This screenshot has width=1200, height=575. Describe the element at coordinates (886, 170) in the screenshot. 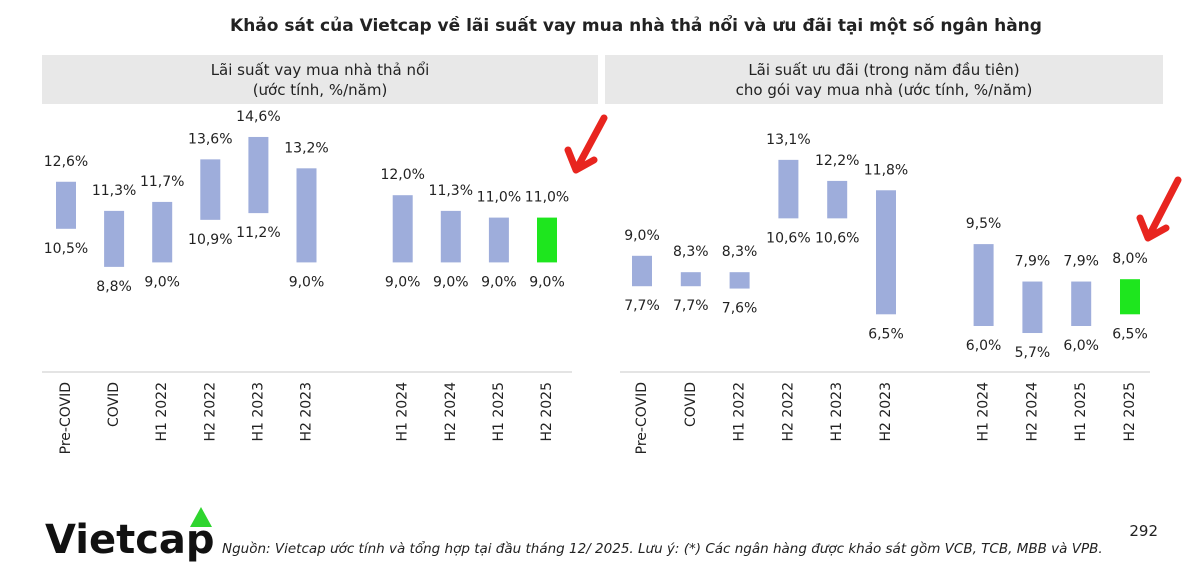

I see `data-label: 11,8%` at that location.